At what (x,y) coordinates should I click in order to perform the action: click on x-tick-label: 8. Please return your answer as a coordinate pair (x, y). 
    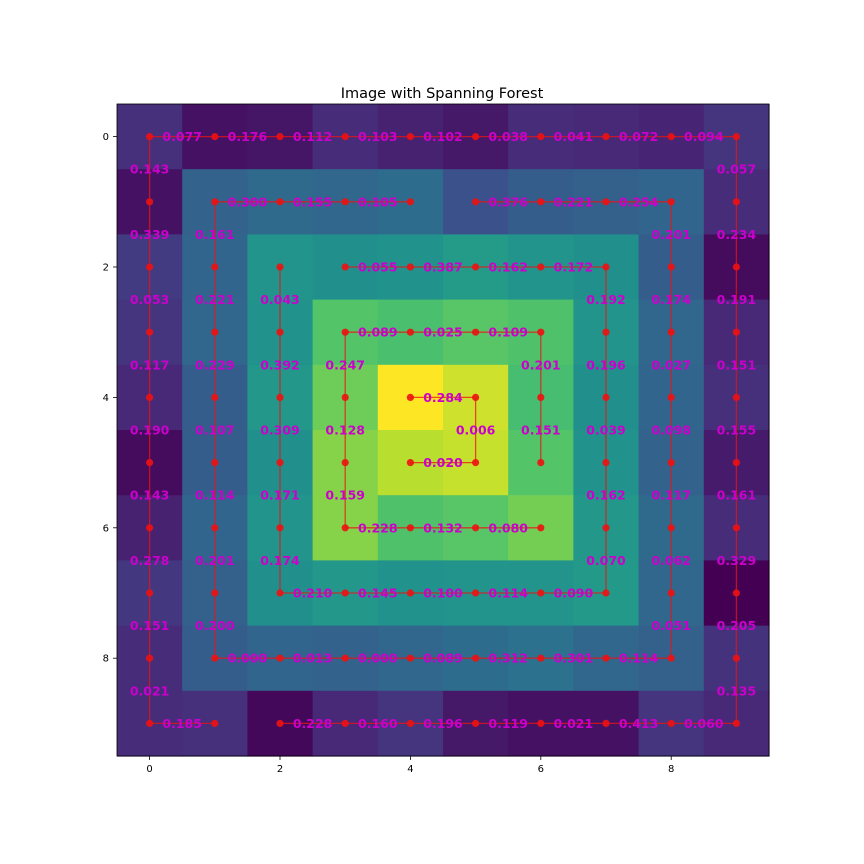
    Looking at the image, I should click on (671, 769).